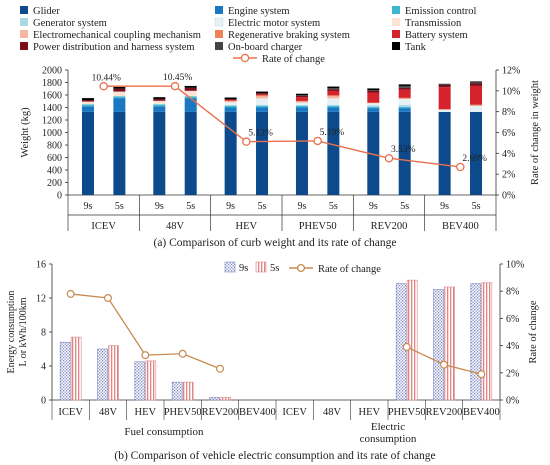 Image resolution: width=550 pixels, height=465 pixels. I want to click on legend-label-3: Emission control, so click(441, 11).